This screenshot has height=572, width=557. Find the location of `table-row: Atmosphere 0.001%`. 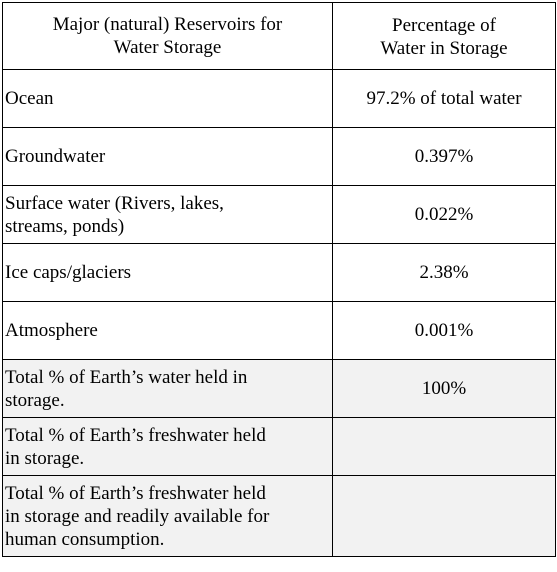

table-row: Atmosphere 0.001% is located at coordinates (279, 330).